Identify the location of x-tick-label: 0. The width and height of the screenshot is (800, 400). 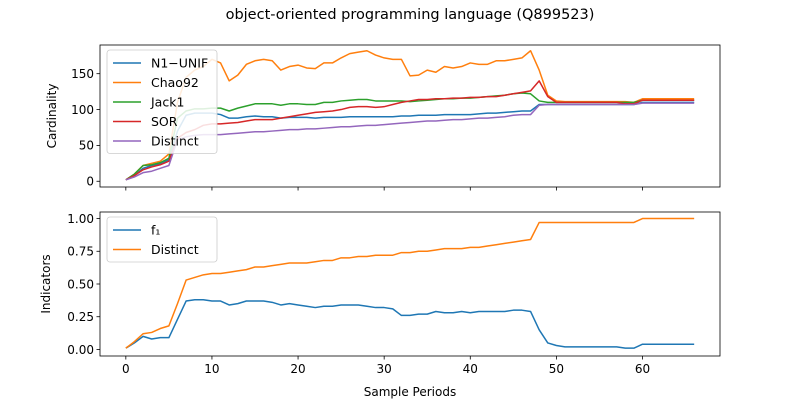
(126, 369).